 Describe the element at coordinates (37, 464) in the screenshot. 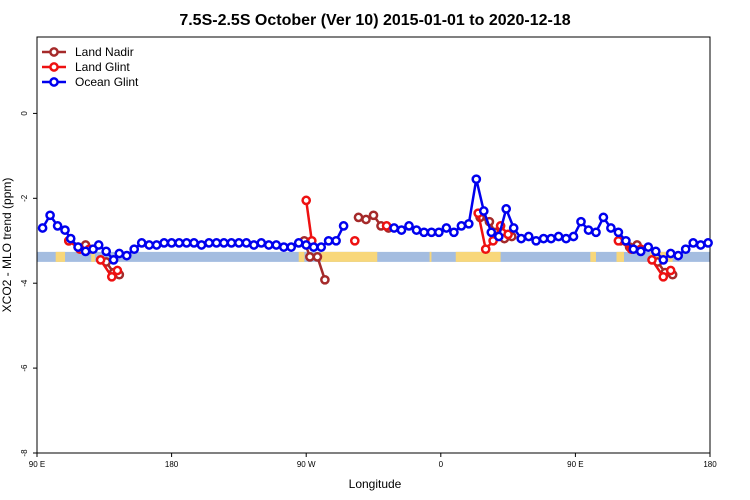

I see `x-tick-label: 90 E` at that location.